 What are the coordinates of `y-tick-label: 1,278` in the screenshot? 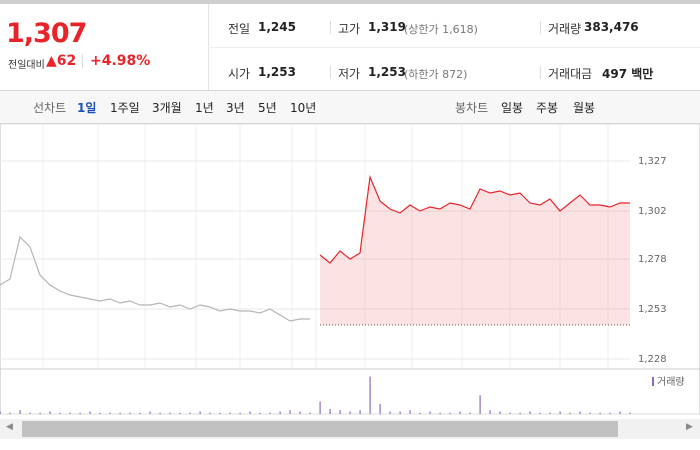 It's located at (652, 259).